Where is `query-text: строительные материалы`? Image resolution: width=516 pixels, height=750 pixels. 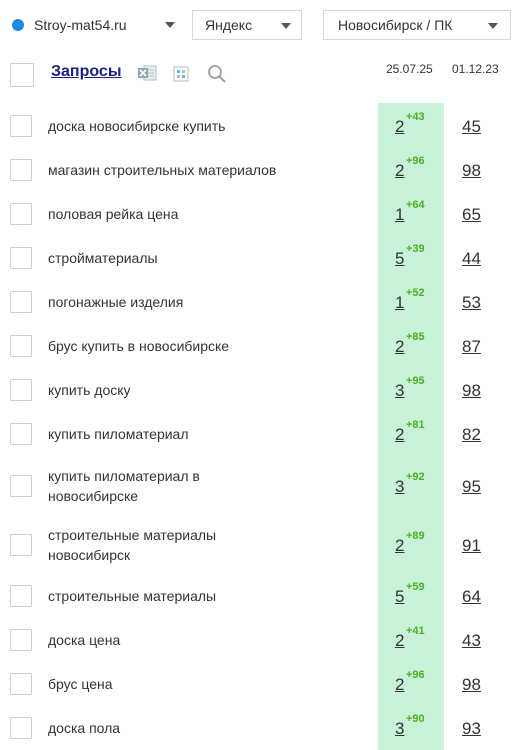 query-text: строительные материалы is located at coordinates (132, 596).